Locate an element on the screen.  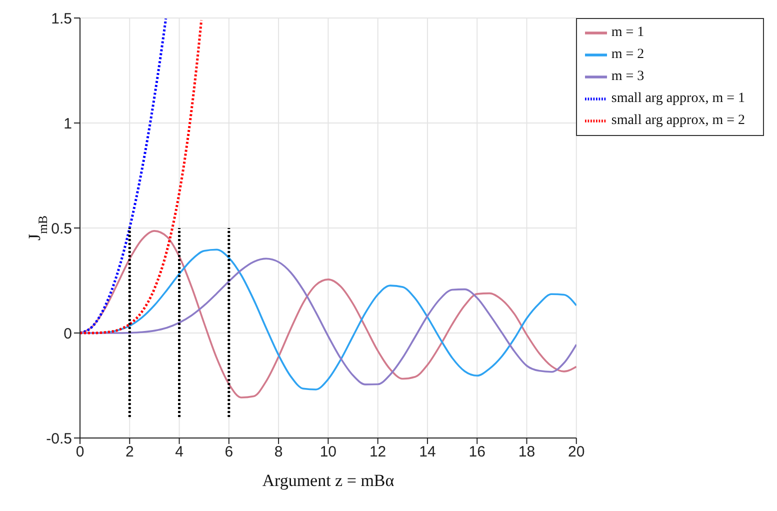
x-tick-label: 14 is located at coordinates (427, 452).